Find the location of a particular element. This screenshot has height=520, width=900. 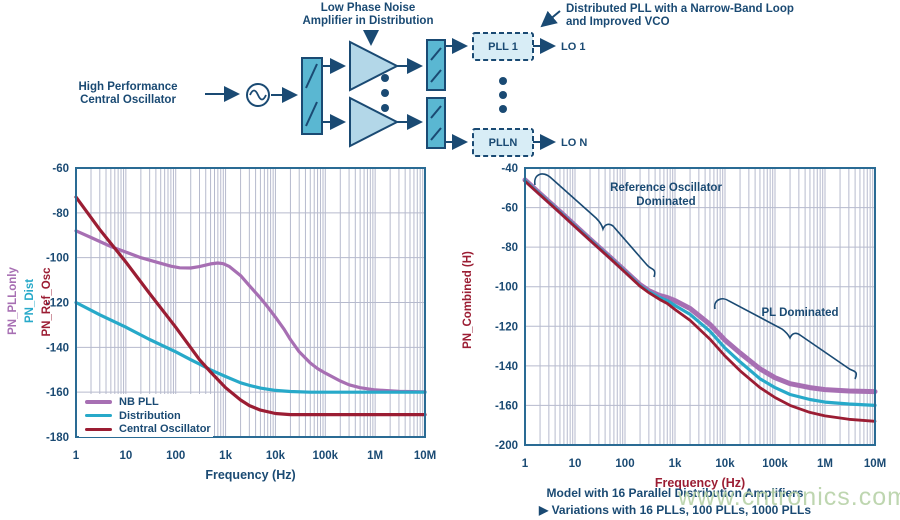

amplifier-top is located at coordinates (374, 66).